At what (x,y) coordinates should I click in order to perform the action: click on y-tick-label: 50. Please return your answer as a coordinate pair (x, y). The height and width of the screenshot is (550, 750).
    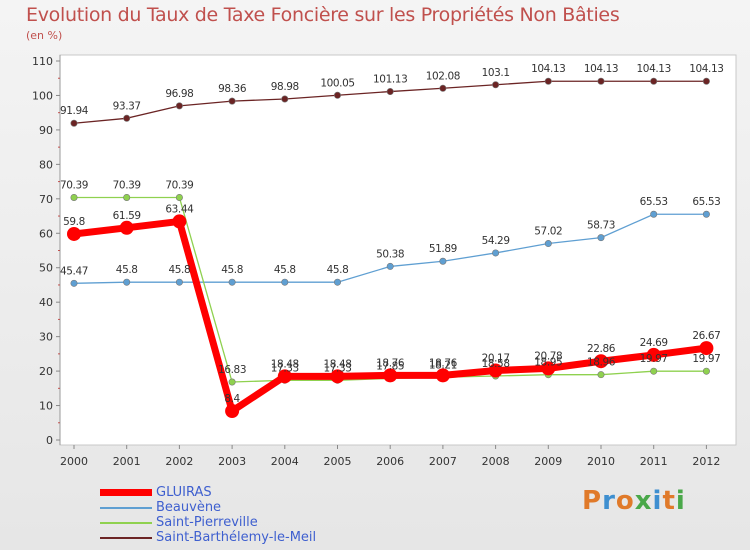
    Looking at the image, I should click on (46, 268).